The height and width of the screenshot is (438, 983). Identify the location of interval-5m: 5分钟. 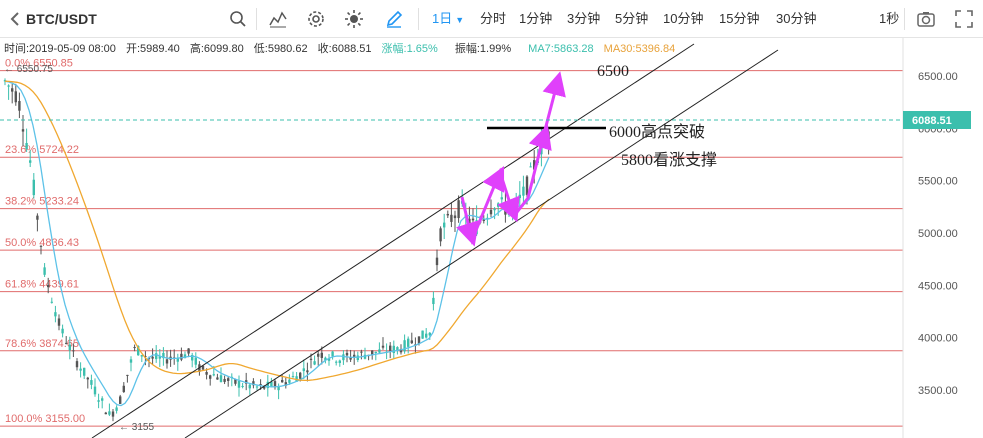
(632, 18).